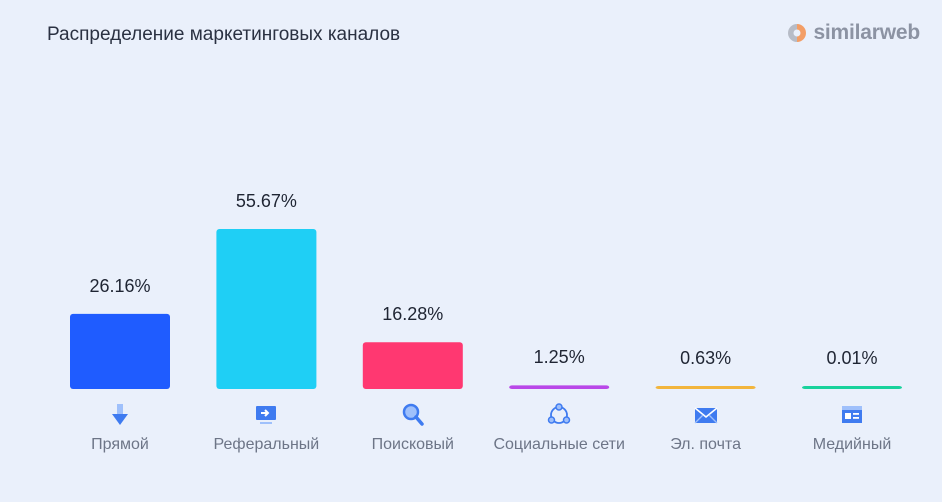  Describe the element at coordinates (852, 415) in the screenshot. I see `display-ad-icon` at that location.